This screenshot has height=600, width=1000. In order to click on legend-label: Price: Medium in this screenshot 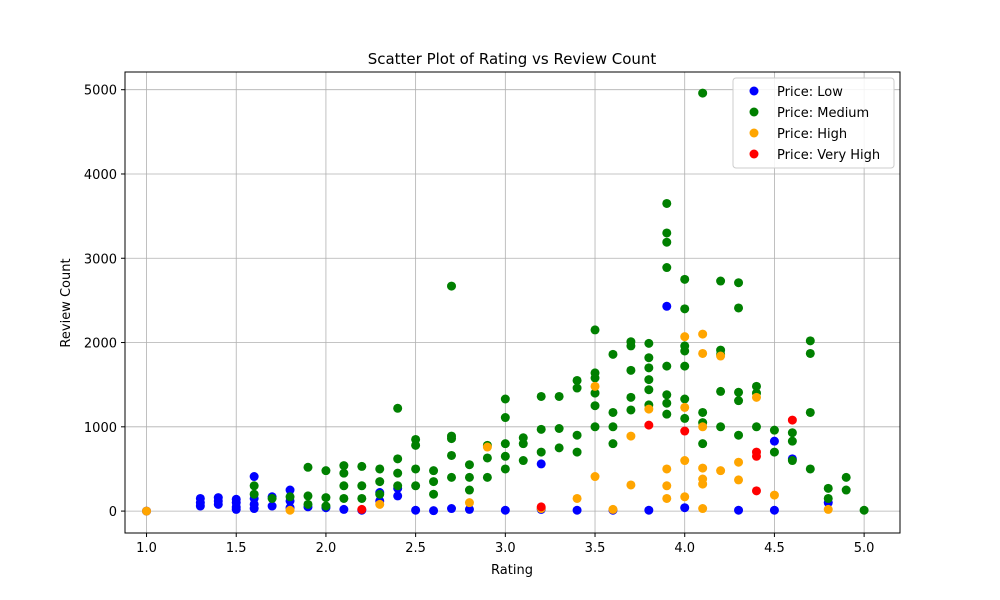, I will do `click(823, 113)`.